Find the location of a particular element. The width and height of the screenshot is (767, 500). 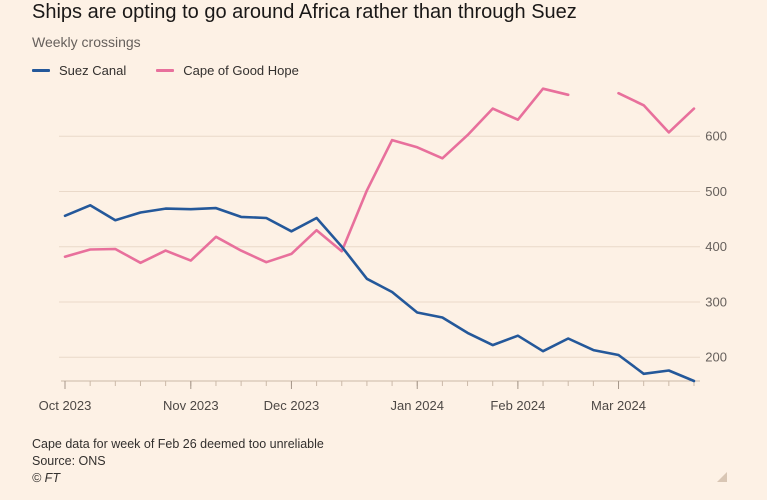

y-tick-label: 200 is located at coordinates (716, 357).